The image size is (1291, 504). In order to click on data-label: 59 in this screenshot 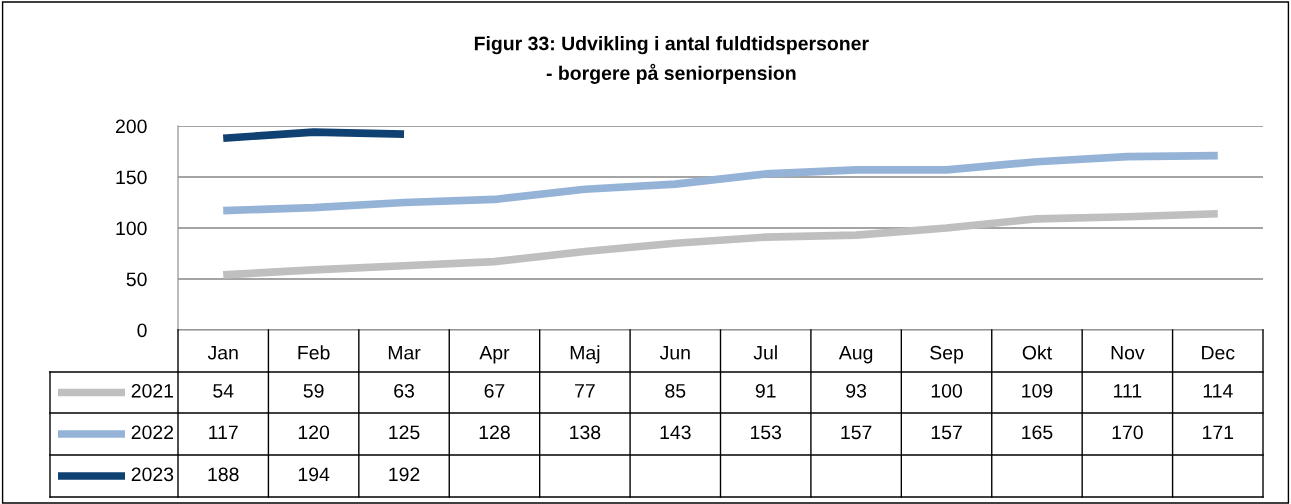, I will do `click(313, 390)`.